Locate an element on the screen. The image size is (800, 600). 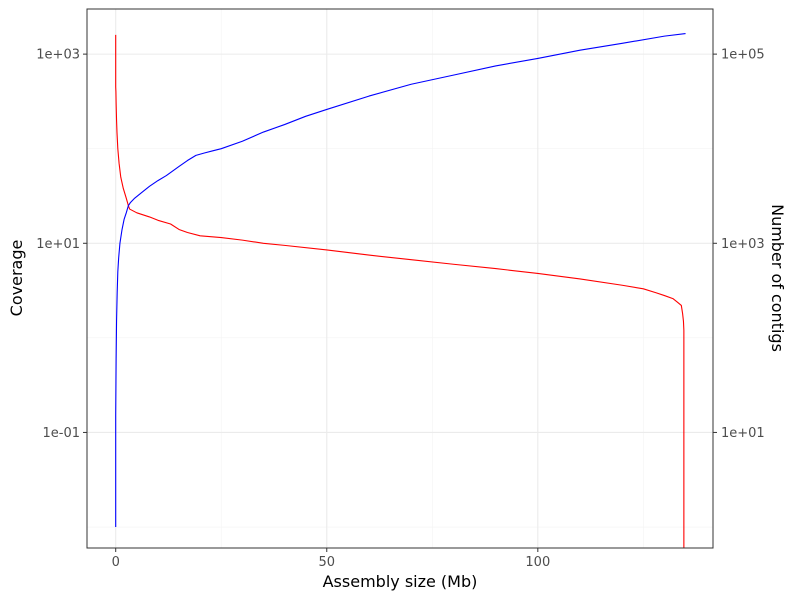
y-tick-label: 1e+01 is located at coordinates (58, 244).